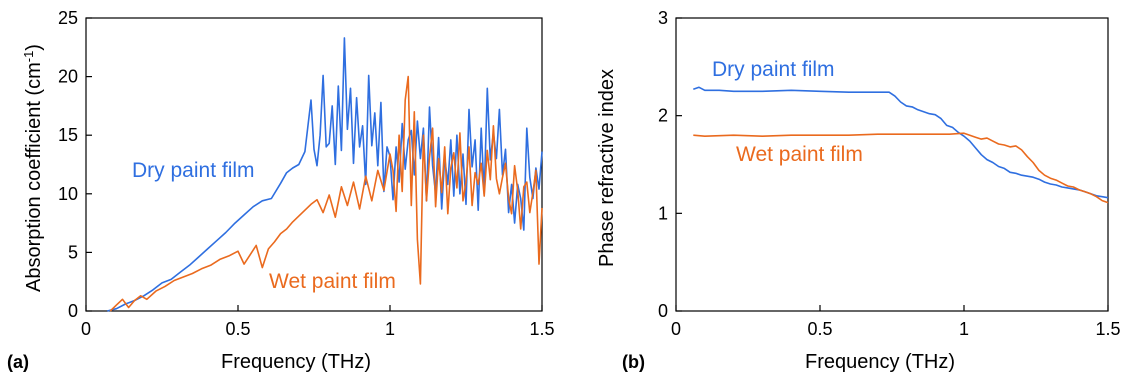  I want to click on panel-a-x-tick-label: 1.5, so click(541, 329).